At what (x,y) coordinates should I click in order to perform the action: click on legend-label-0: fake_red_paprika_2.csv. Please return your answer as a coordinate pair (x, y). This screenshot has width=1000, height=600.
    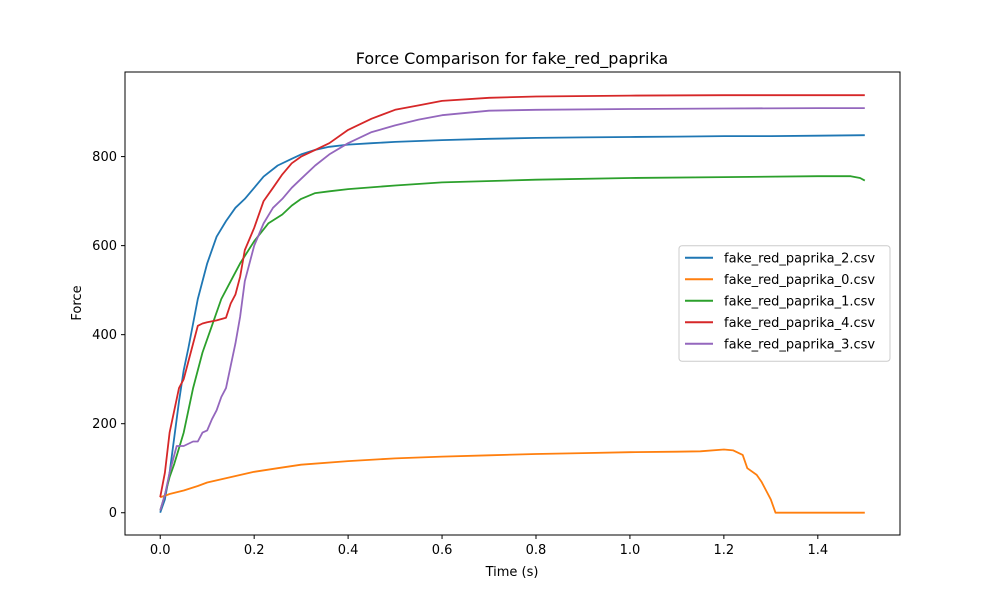
    Looking at the image, I should click on (799, 258).